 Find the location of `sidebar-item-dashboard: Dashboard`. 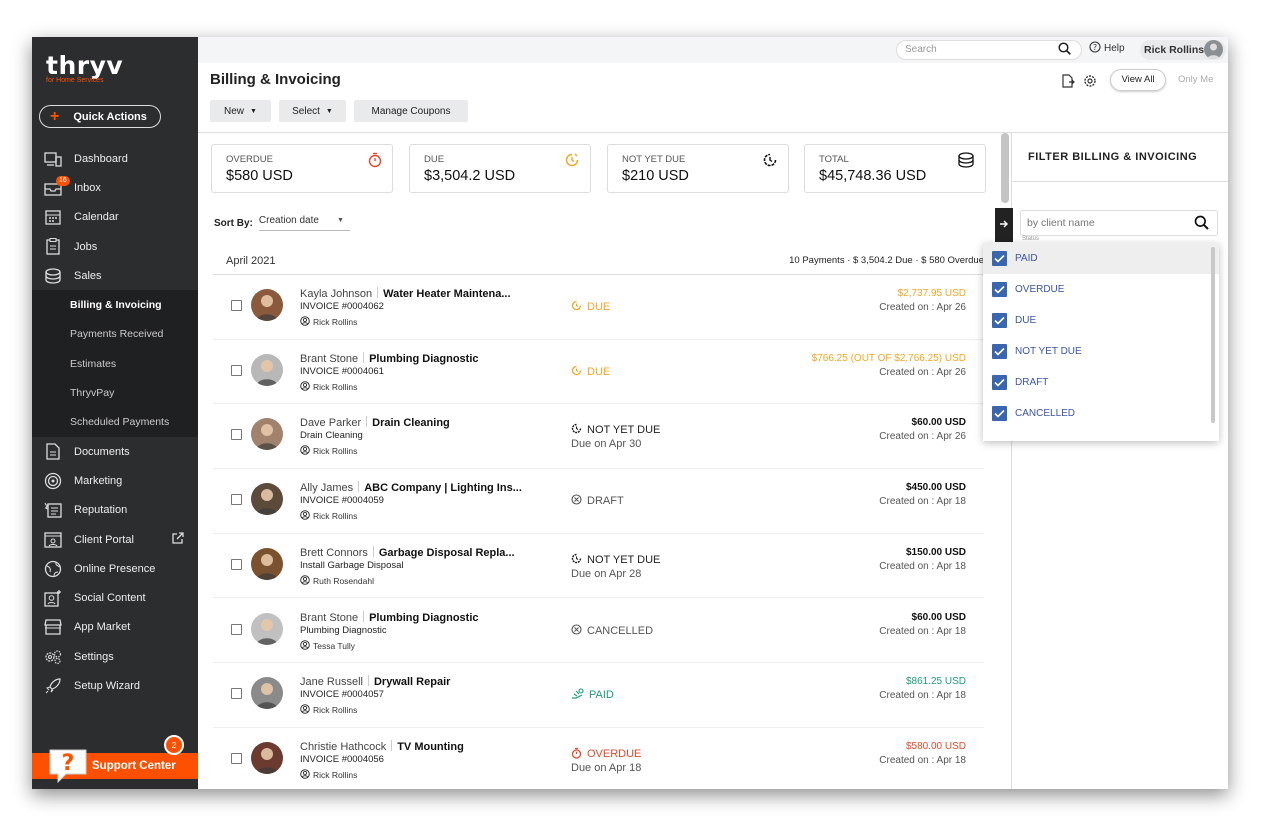

sidebar-item-dashboard: Dashboard is located at coordinates (115, 158).